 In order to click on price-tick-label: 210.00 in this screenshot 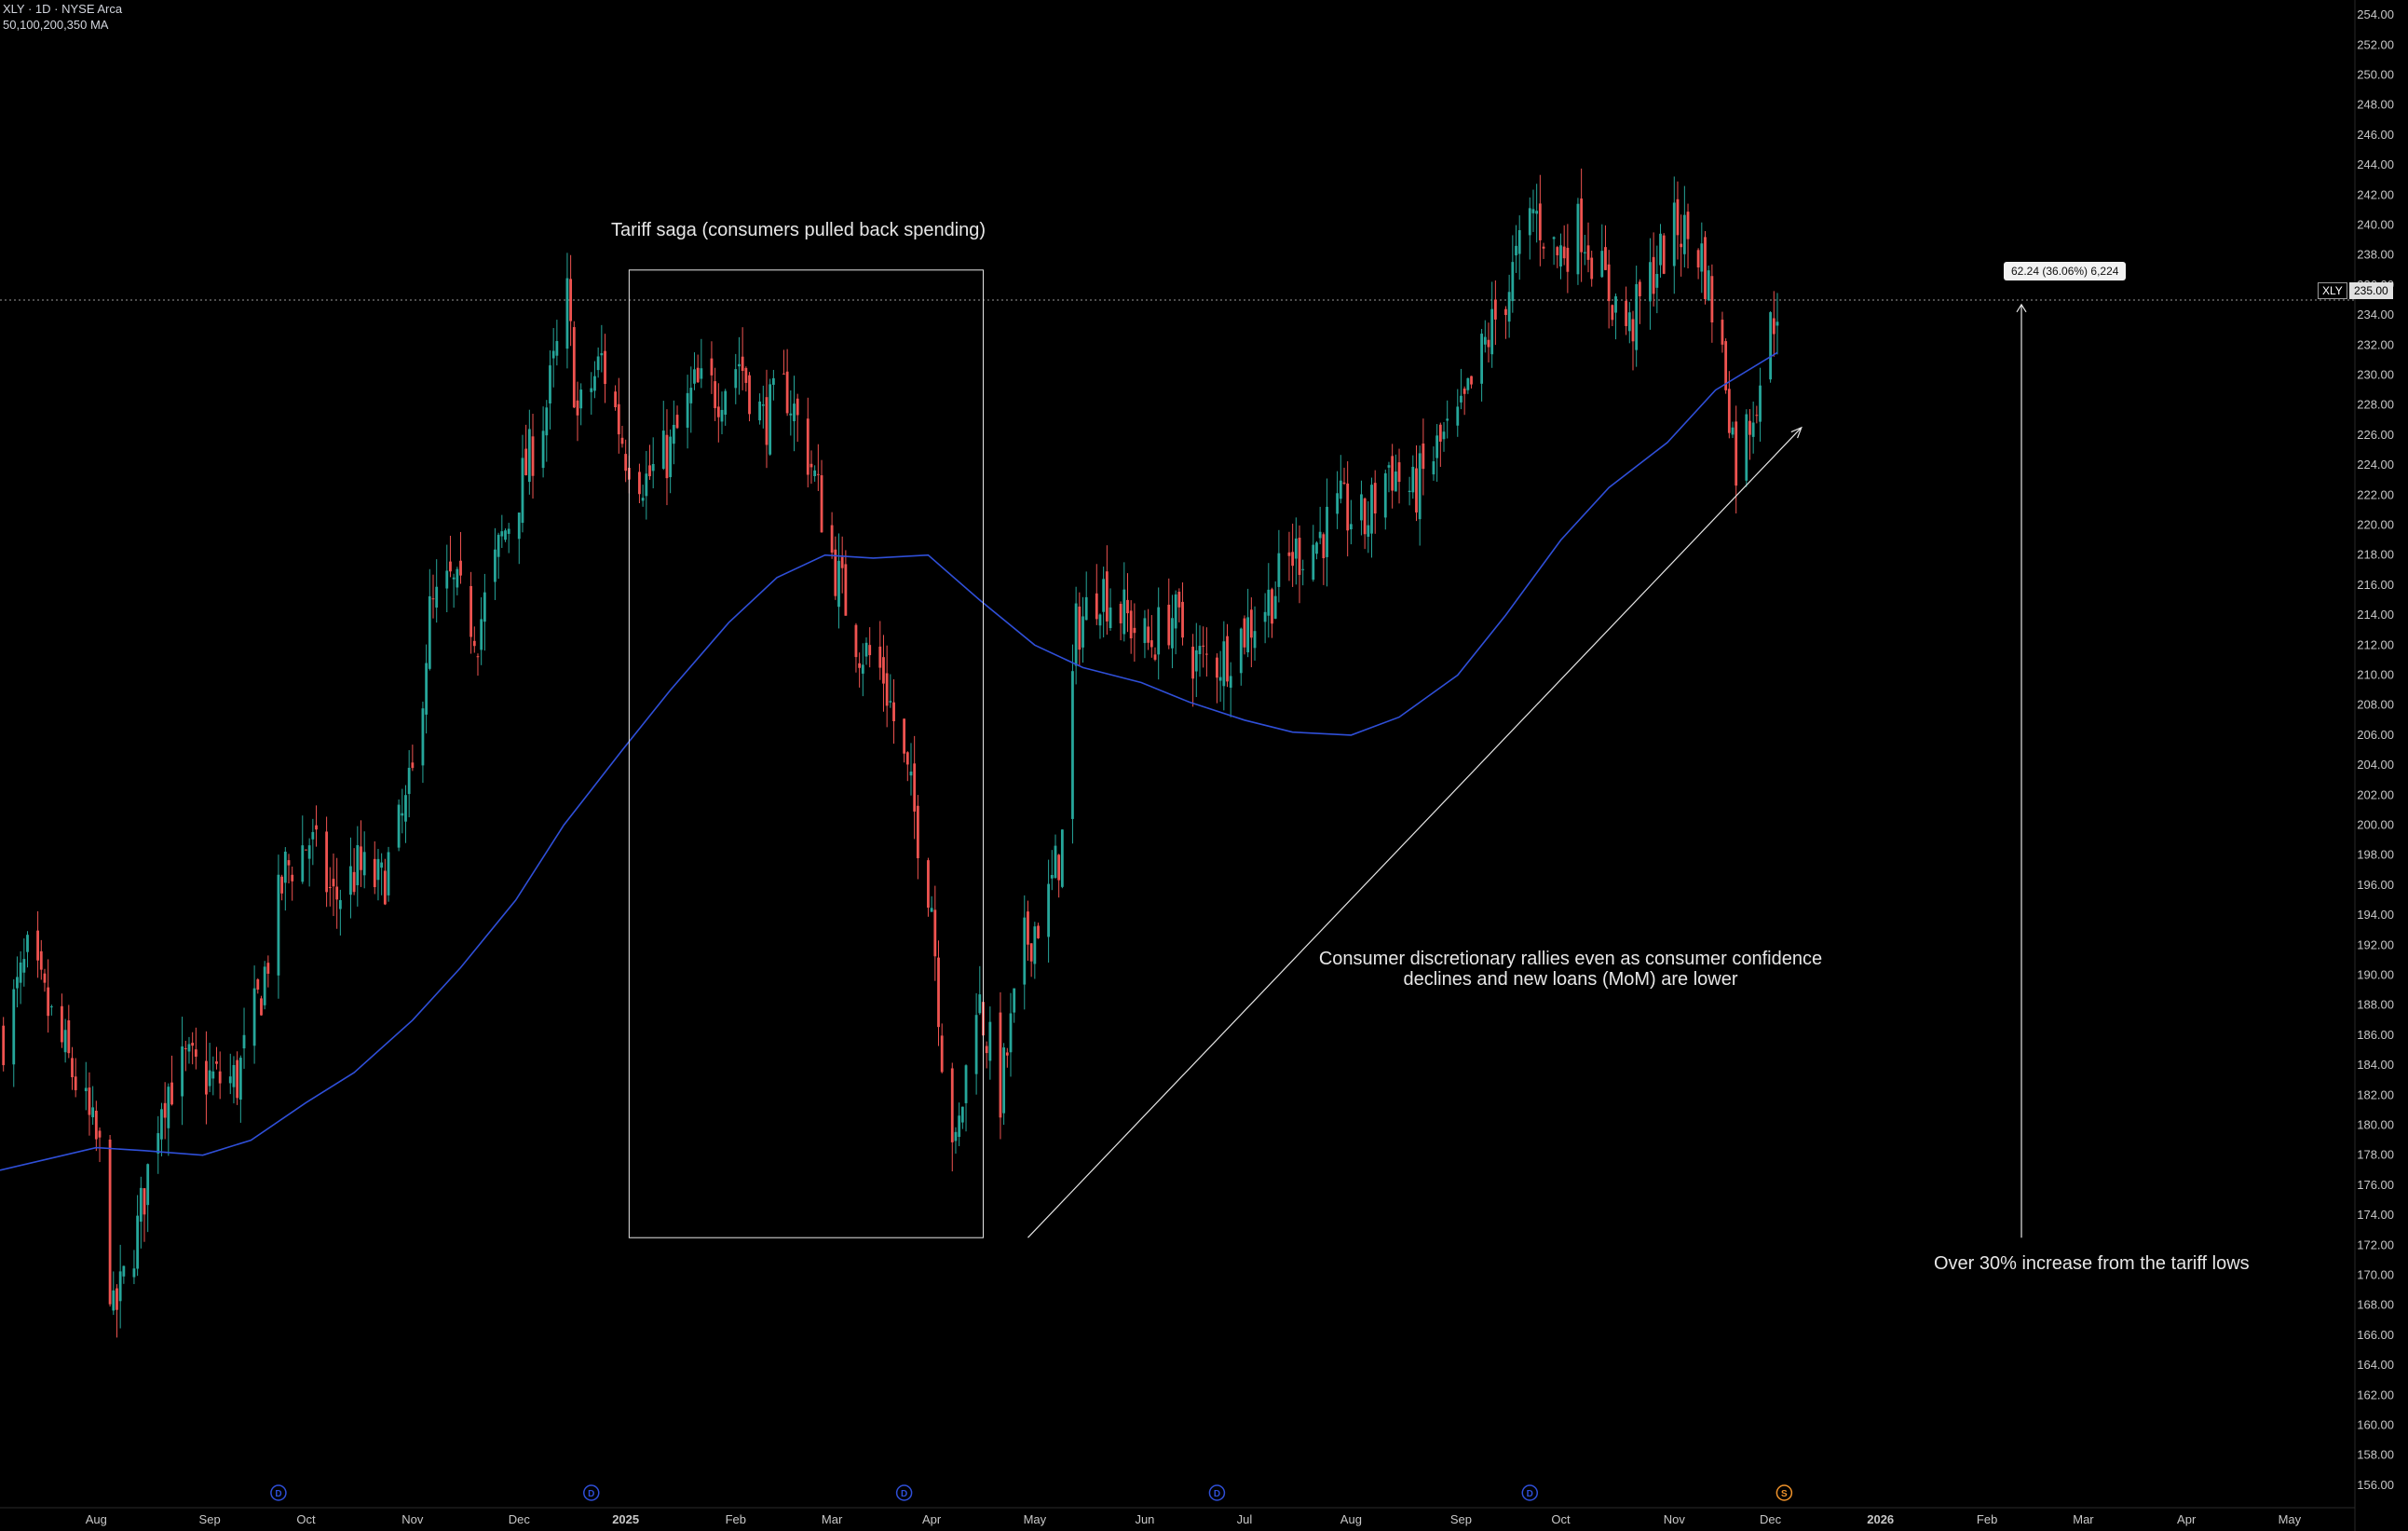, I will do `click(2375, 674)`.